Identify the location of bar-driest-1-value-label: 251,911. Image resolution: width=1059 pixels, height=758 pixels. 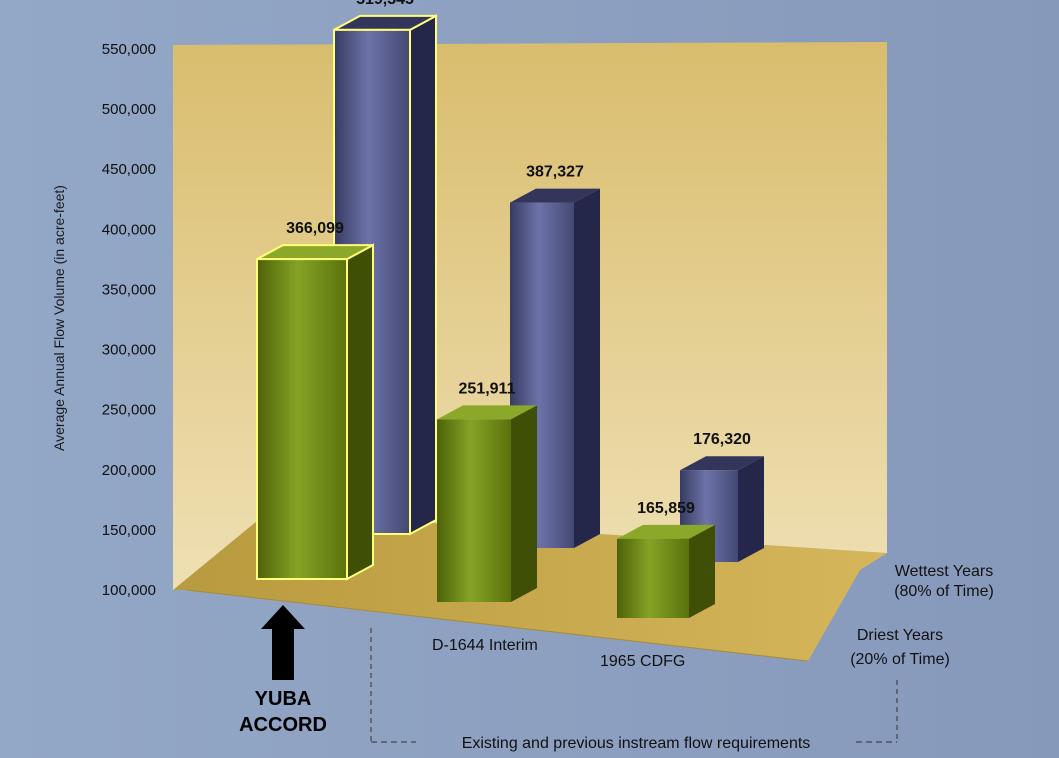
(487, 388).